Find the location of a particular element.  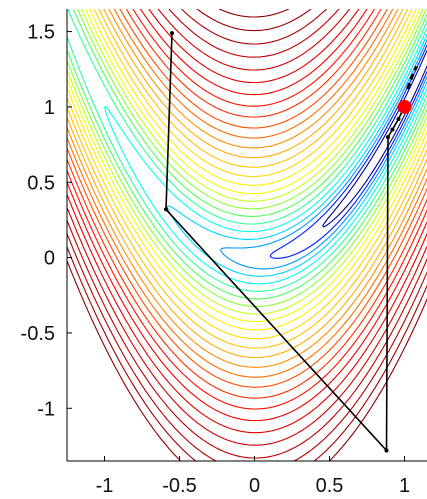

path-line is located at coordinates (412, 77).